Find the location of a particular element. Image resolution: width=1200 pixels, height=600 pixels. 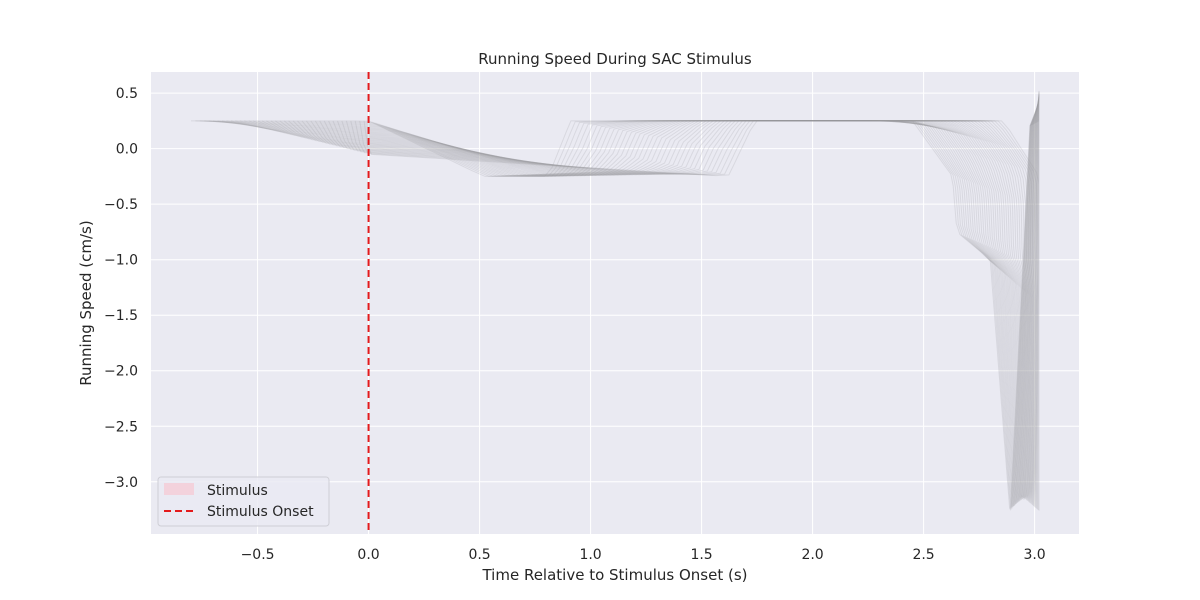

legend-stimulus-swatch is located at coordinates (179, 489).